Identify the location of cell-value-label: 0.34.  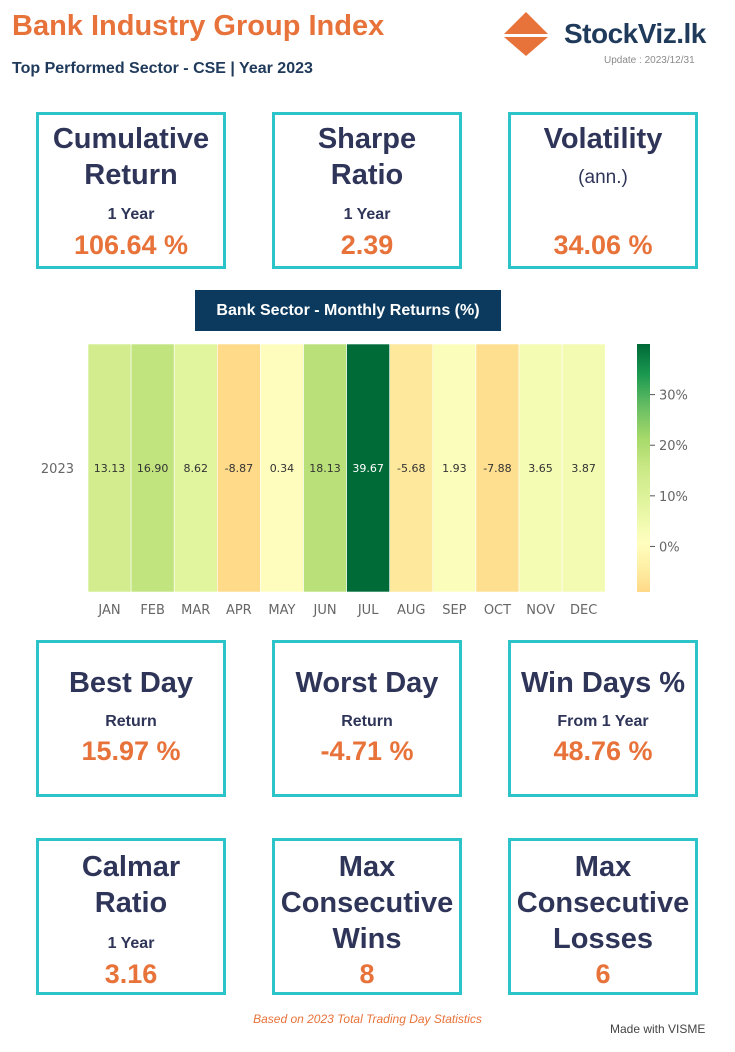
(282, 468).